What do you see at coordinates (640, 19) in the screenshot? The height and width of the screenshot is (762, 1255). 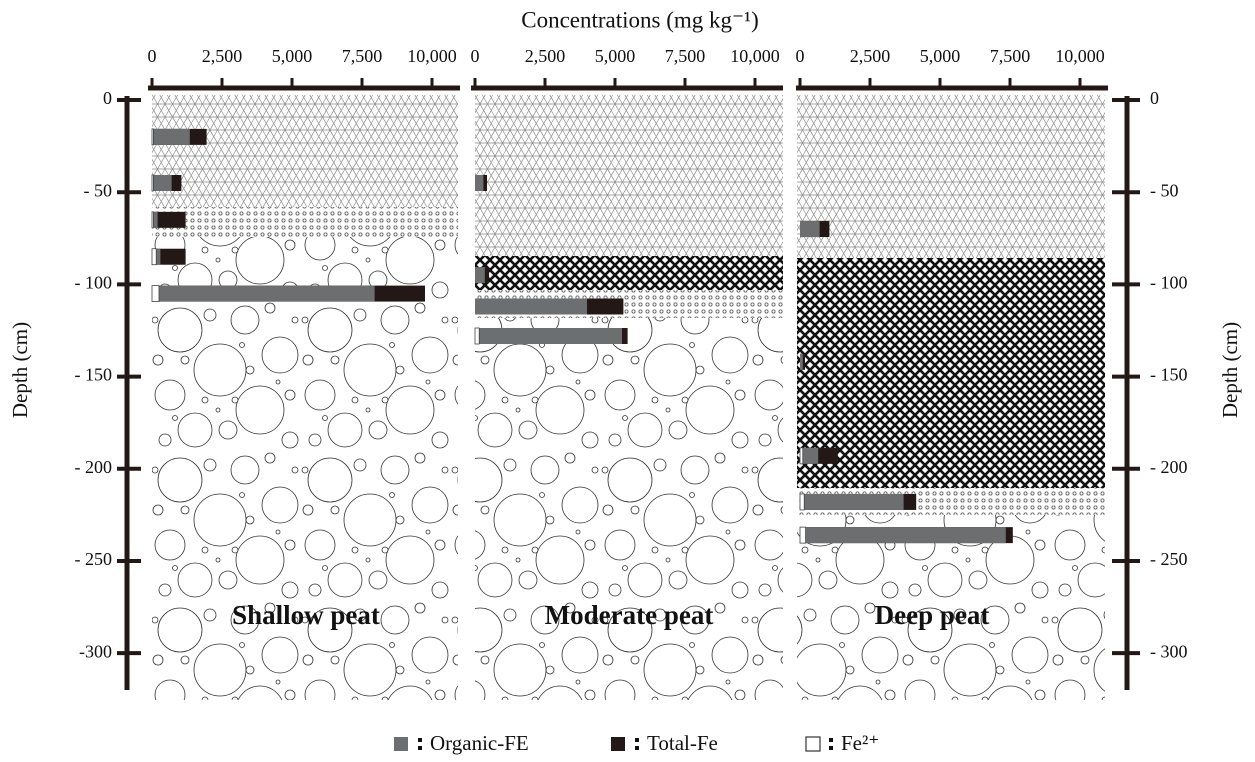 I see `chart-title: Concentrations (mg kg⁻¹)` at bounding box center [640, 19].